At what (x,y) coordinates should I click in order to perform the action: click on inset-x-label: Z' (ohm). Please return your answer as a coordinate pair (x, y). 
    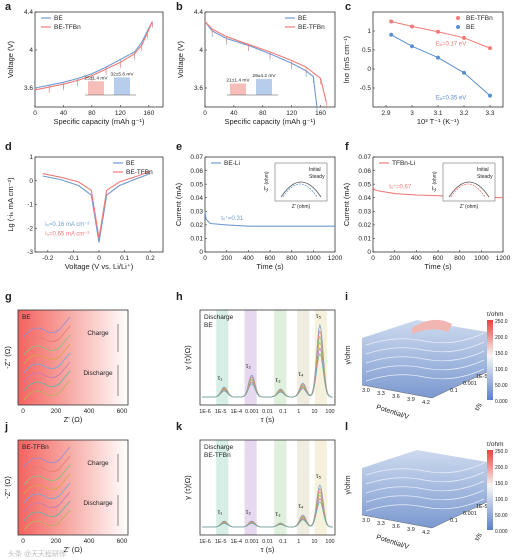
    Looking at the image, I should click on (301, 207).